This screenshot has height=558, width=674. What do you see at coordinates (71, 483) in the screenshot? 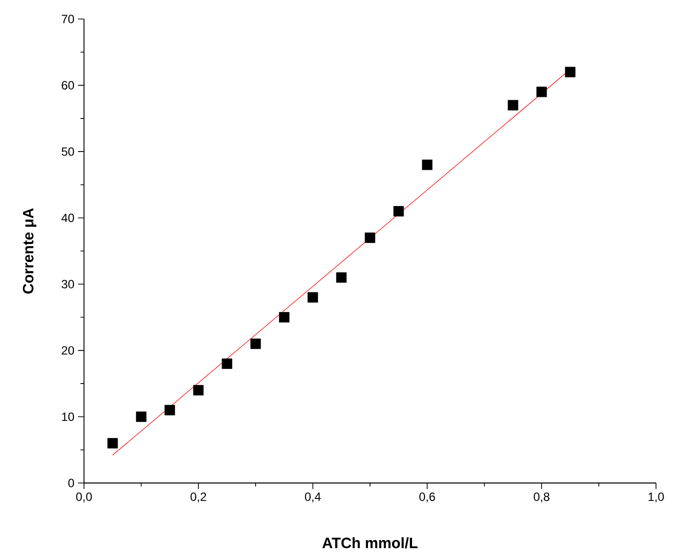
I see `y-tick-label: 0` at bounding box center [71, 483].